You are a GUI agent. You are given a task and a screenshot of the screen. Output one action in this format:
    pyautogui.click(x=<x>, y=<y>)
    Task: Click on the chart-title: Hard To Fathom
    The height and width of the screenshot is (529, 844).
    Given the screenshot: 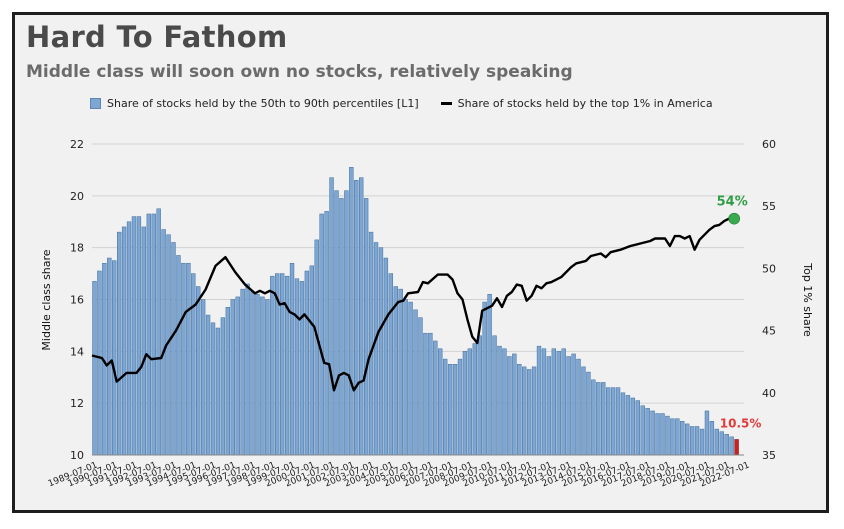 What is the action you would take?
    pyautogui.click(x=157, y=37)
    